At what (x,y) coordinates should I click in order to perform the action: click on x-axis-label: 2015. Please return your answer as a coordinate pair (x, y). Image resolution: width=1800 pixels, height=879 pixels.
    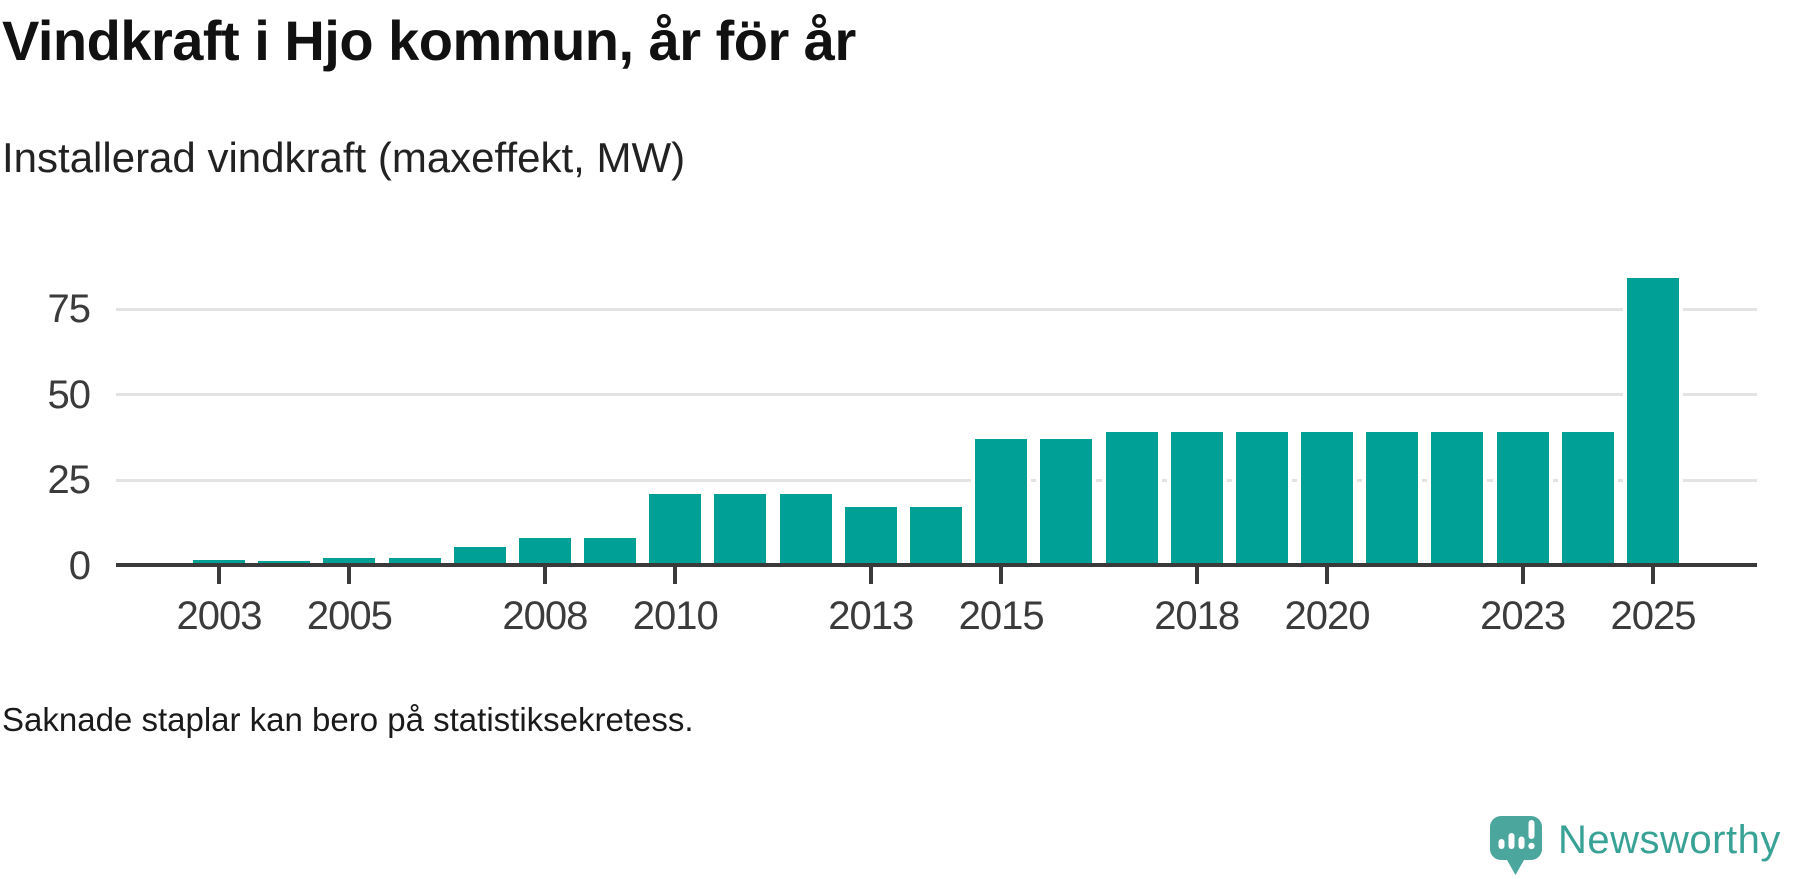
    Looking at the image, I should click on (1001, 616).